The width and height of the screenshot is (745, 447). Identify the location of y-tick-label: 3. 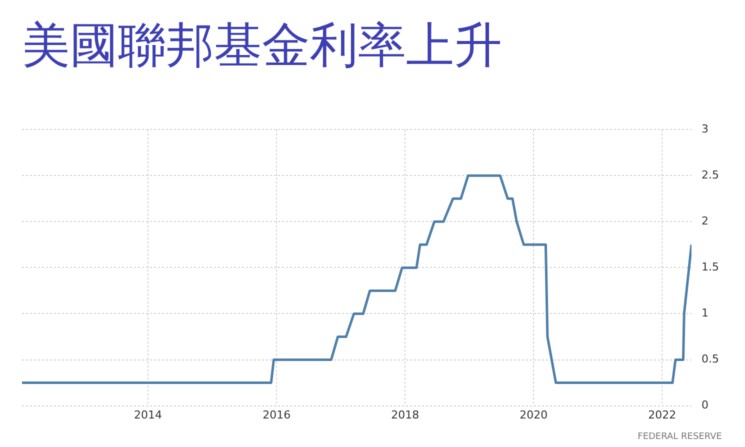
(705, 129).